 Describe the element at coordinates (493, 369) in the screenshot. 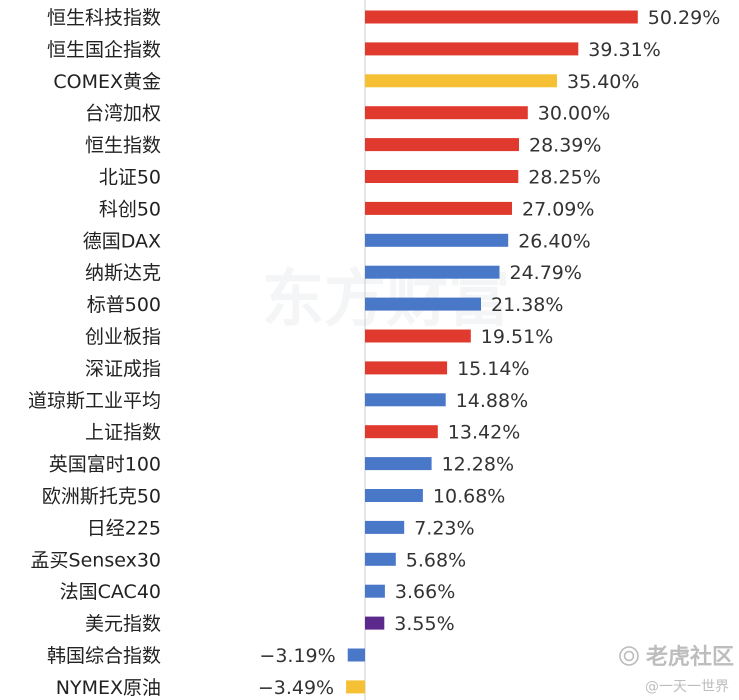

I see `value-label-11: 15.14%` at that location.